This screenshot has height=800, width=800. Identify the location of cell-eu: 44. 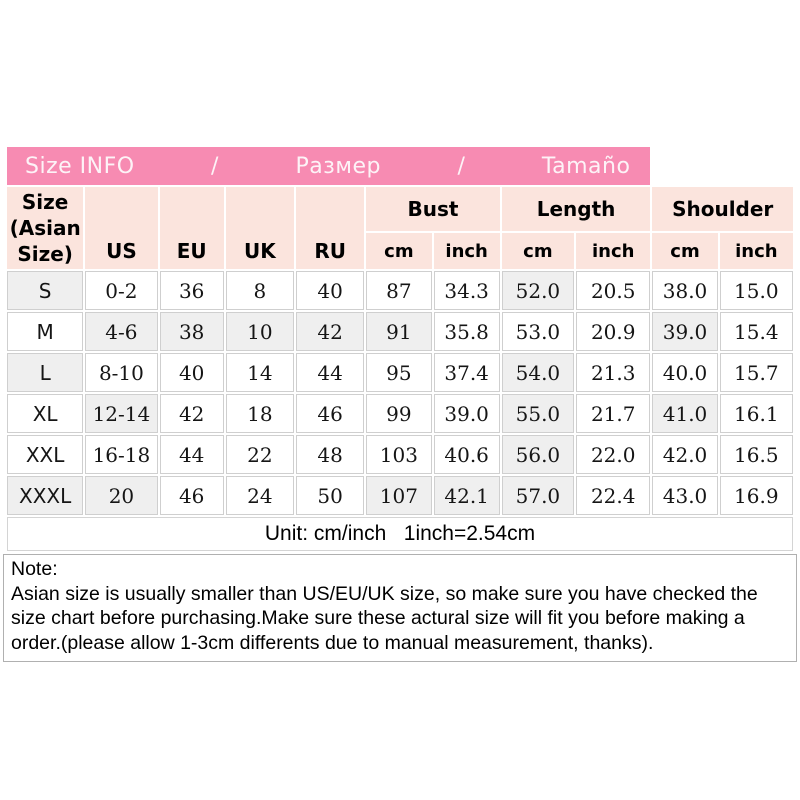
(191, 454).